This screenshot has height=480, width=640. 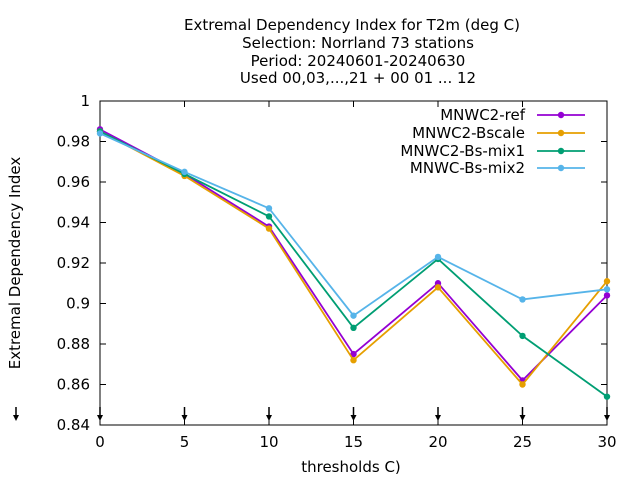 I want to click on y-tick-label: 0.9, so click(x=78, y=304).